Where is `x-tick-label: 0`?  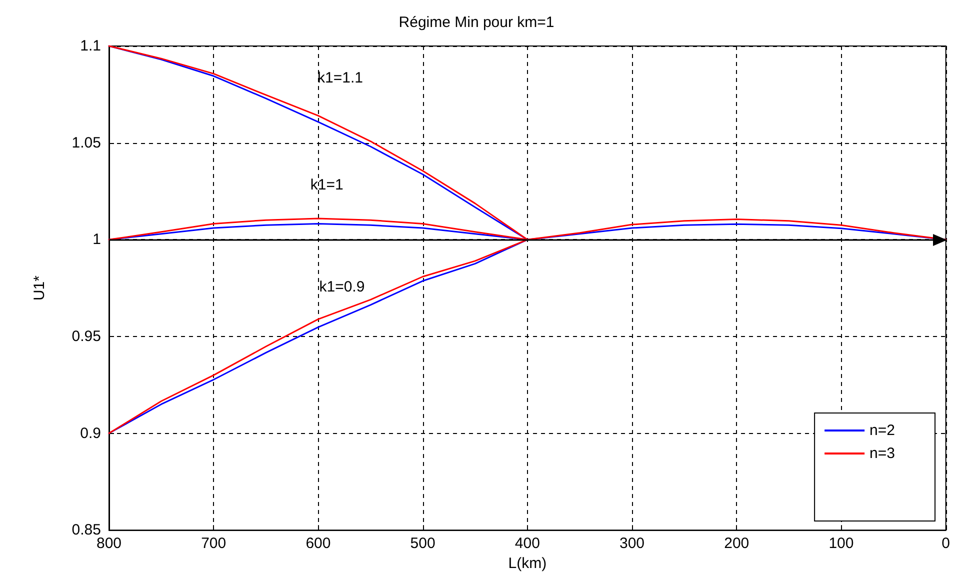 x-tick-label: 0 is located at coordinates (946, 543).